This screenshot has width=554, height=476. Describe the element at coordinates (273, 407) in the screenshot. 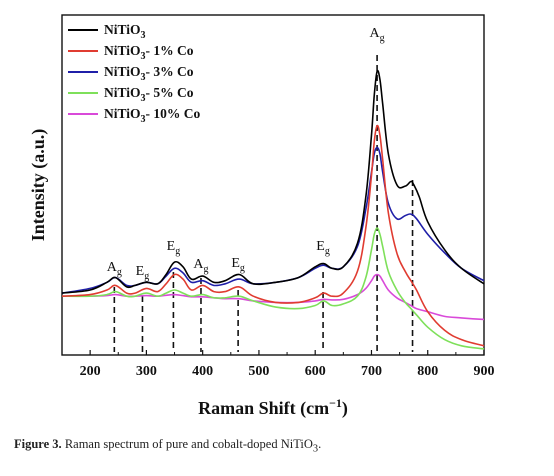

I see `x-axis-title: Raman Shift (cm−1)` at that location.